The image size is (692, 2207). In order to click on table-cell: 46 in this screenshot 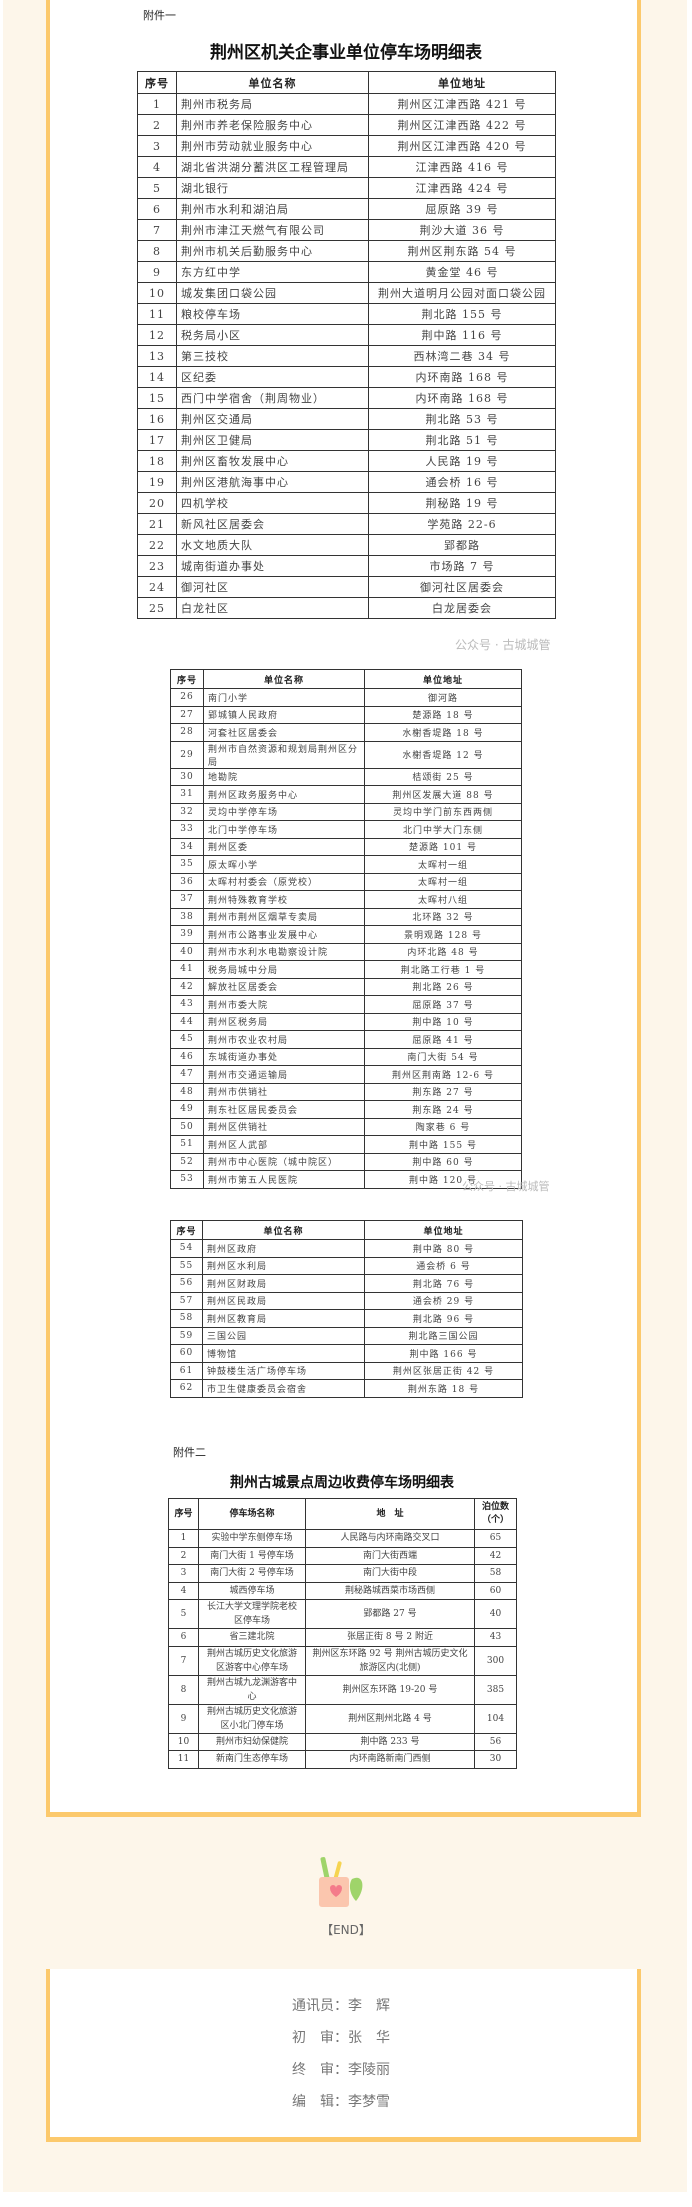, I will do `click(187, 1056)`.